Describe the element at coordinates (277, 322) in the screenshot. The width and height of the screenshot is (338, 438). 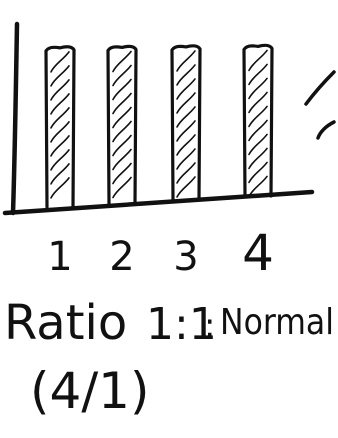
I see `caption-normal-label: Normal` at that location.